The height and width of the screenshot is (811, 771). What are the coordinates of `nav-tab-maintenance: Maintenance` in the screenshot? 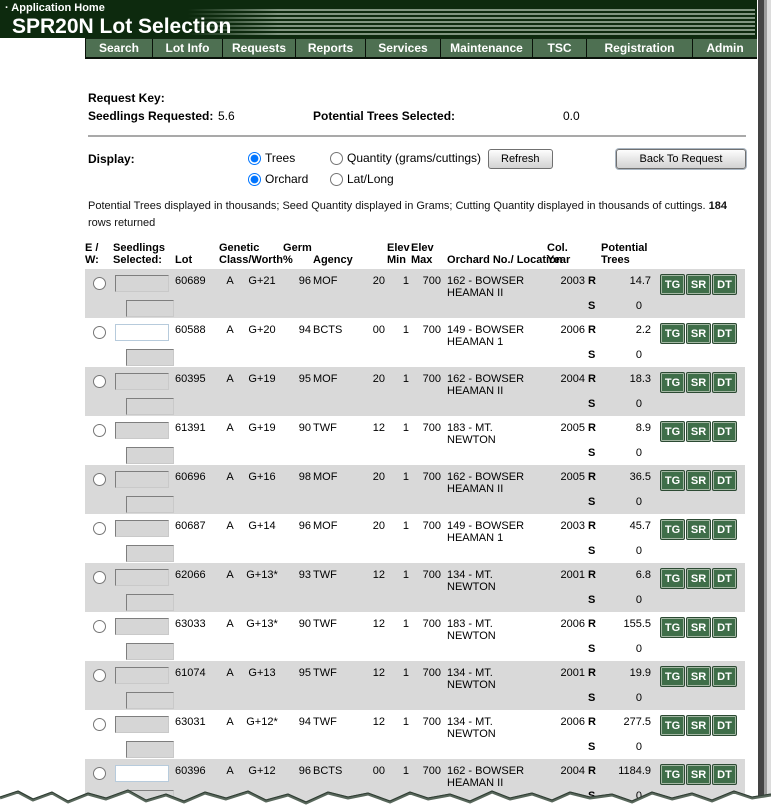 It's located at (487, 48).